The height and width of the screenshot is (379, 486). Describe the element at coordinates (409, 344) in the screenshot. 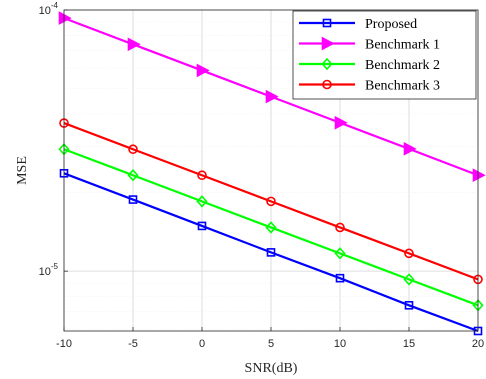

I see `x-tick-label: 15` at that location.